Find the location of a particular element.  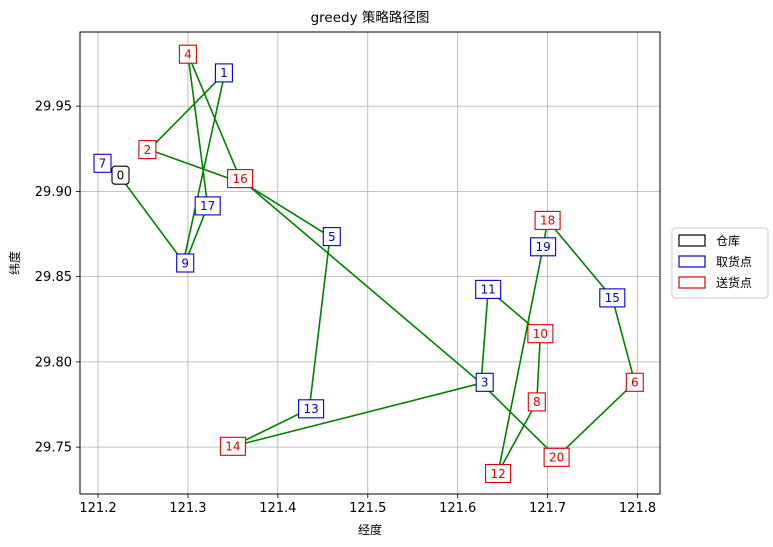

node-id: 16 is located at coordinates (239, 179).